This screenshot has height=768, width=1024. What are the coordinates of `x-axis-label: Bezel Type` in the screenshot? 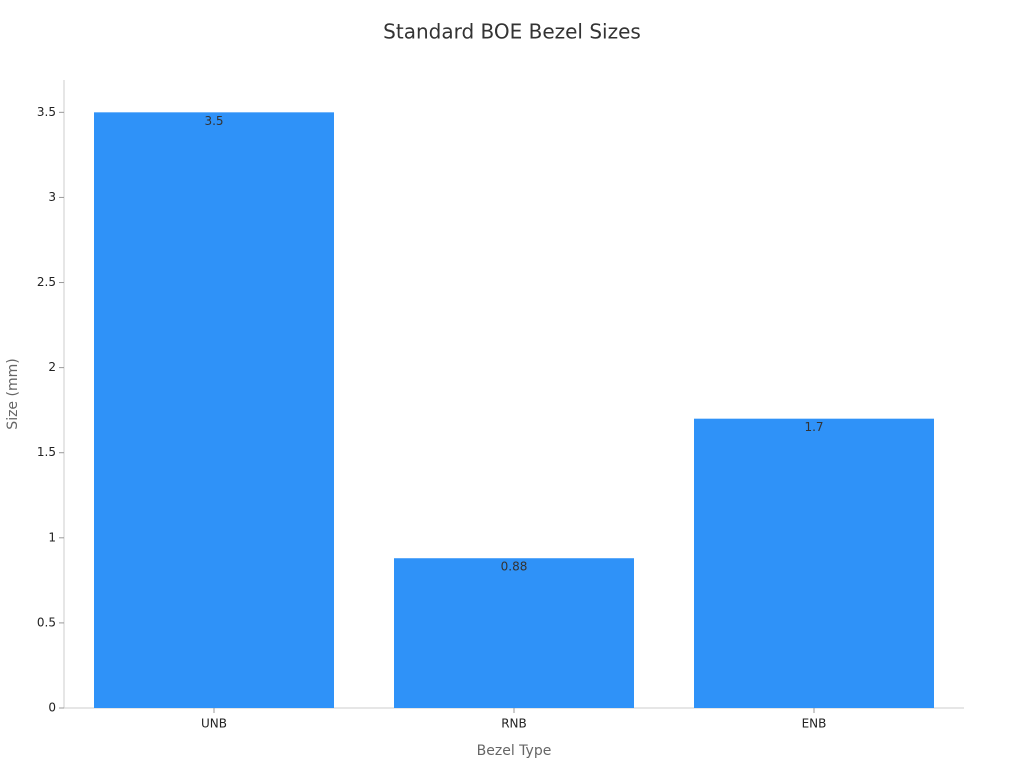 It's located at (514, 751).